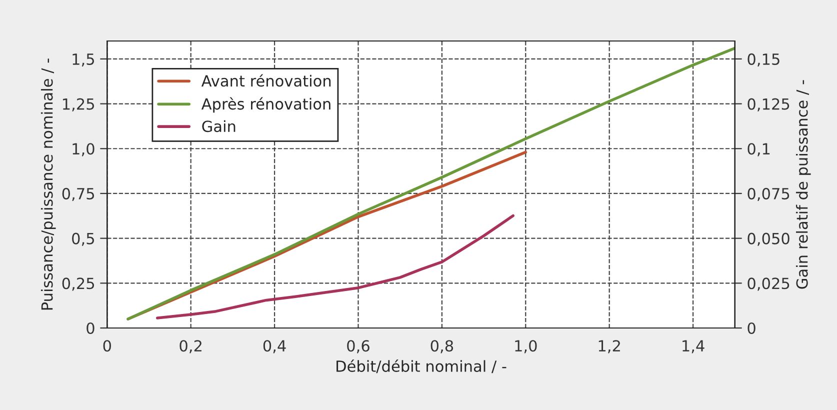 Image resolution: width=837 pixels, height=410 pixels. I want to click on y2-tick-label: 0, so click(752, 328).